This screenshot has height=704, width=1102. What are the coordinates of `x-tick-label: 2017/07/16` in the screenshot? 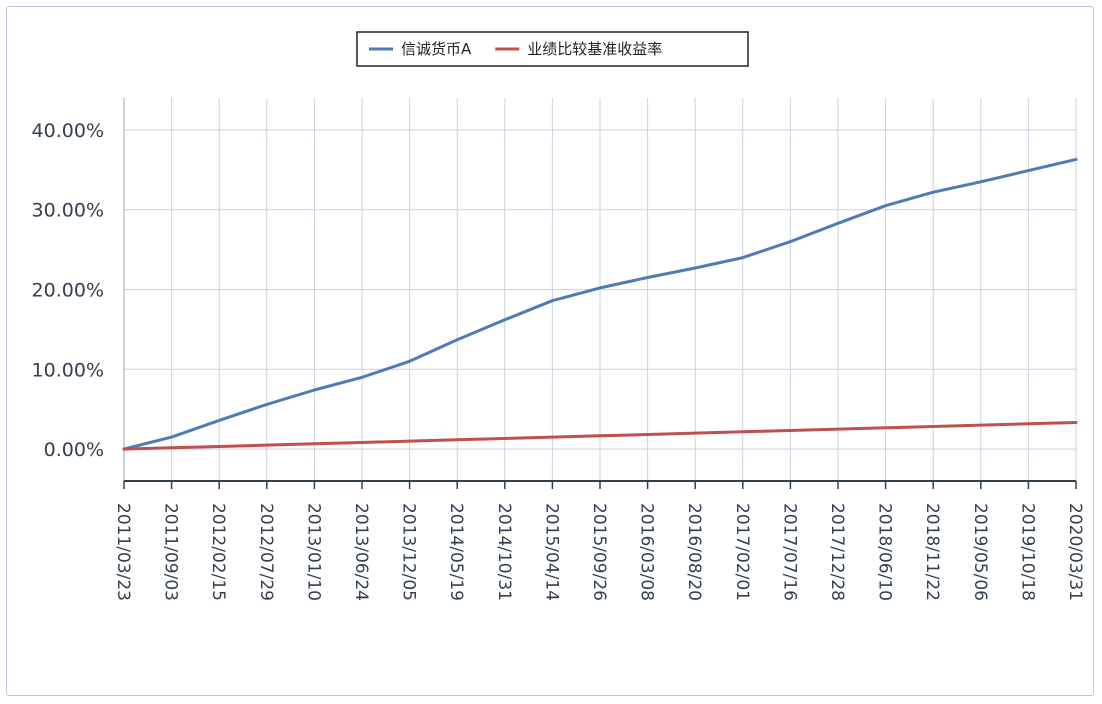 It's located at (789, 552).